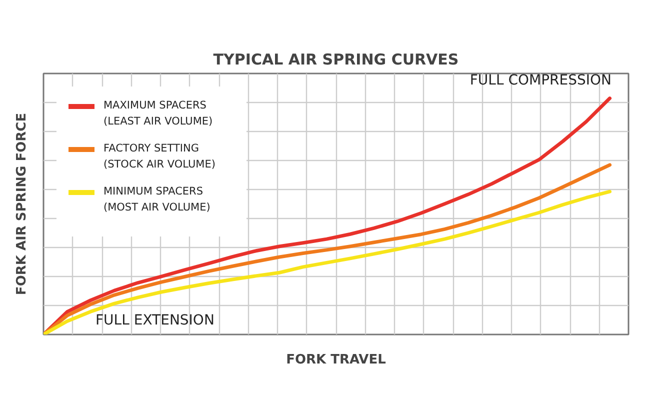  I want to click on y-axis-title: FORK AIR SPRING FORCE, so click(22, 204).